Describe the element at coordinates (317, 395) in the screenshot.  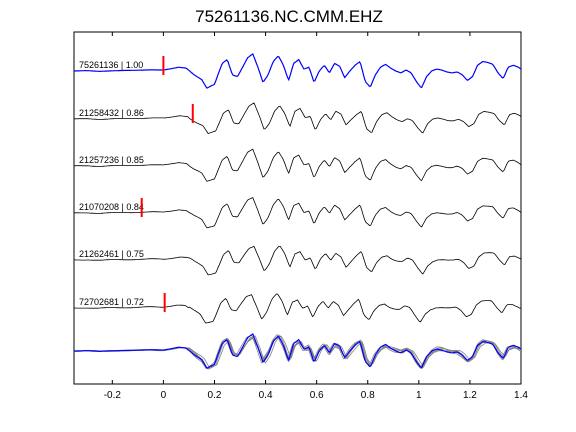
I see `x-tick-label: 0.6` at that location.